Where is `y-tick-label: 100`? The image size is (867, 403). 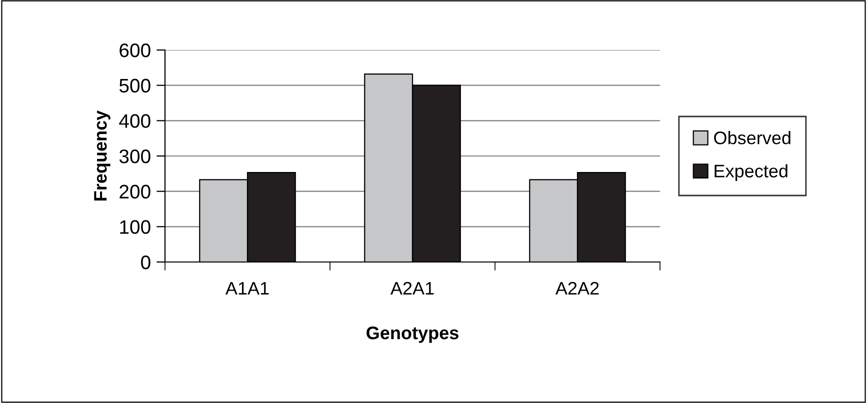 y-tick-label: 100 is located at coordinates (135, 227).